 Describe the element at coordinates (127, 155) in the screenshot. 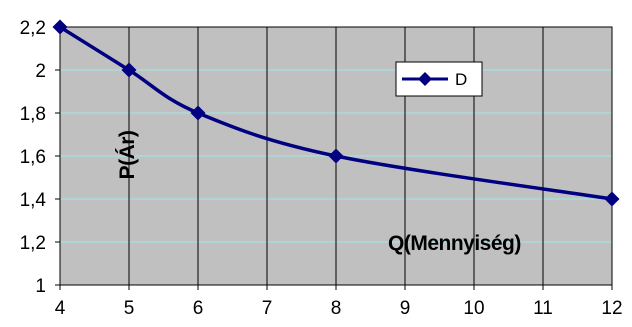

I see `y-axis-title: P(Ár)` at that location.